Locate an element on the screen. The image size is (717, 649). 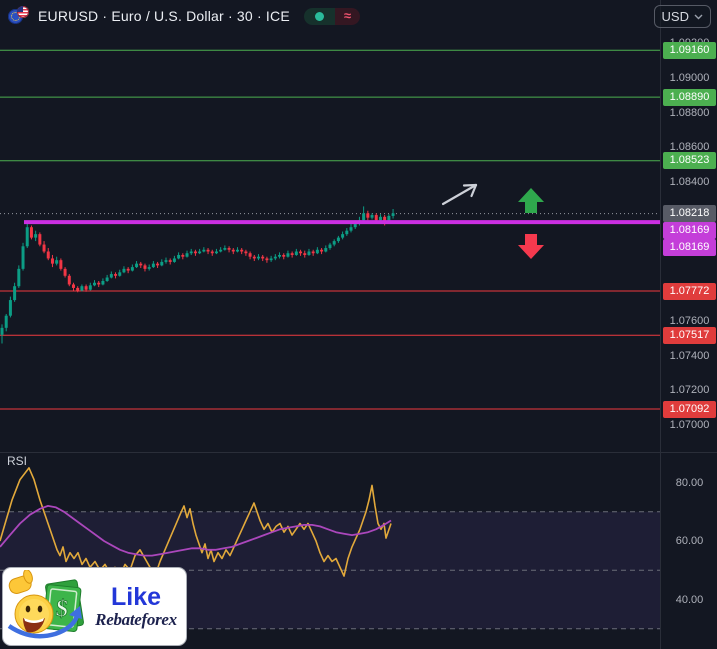
price-badge-resistance: 1.08890 is located at coordinates (689, 97).